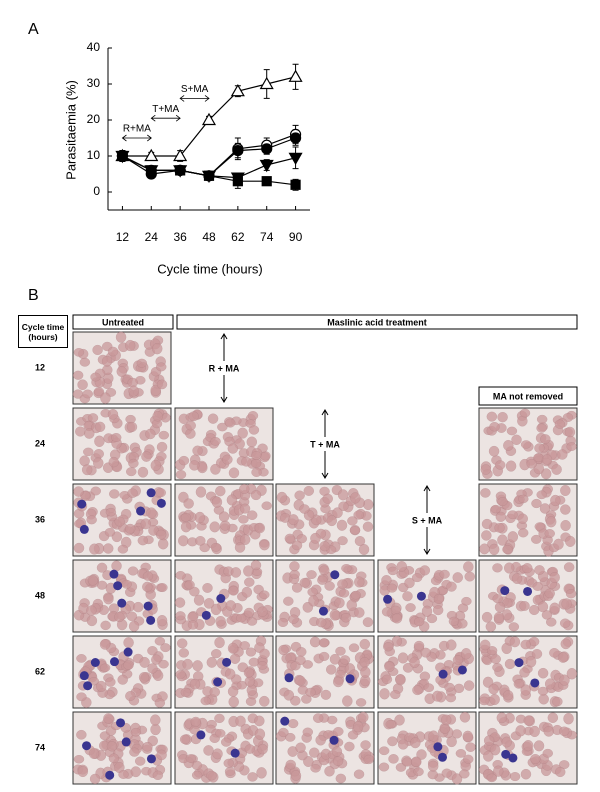  What do you see at coordinates (40, 367) in the screenshot?
I see `row-label: 12` at bounding box center [40, 367].